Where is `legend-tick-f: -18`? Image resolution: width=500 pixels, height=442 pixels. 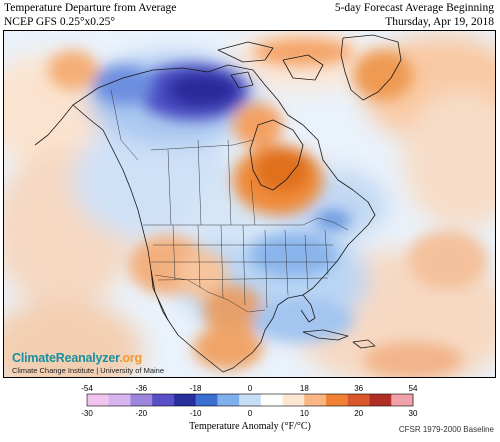 legend-tick-f: -18 is located at coordinates (196, 388).